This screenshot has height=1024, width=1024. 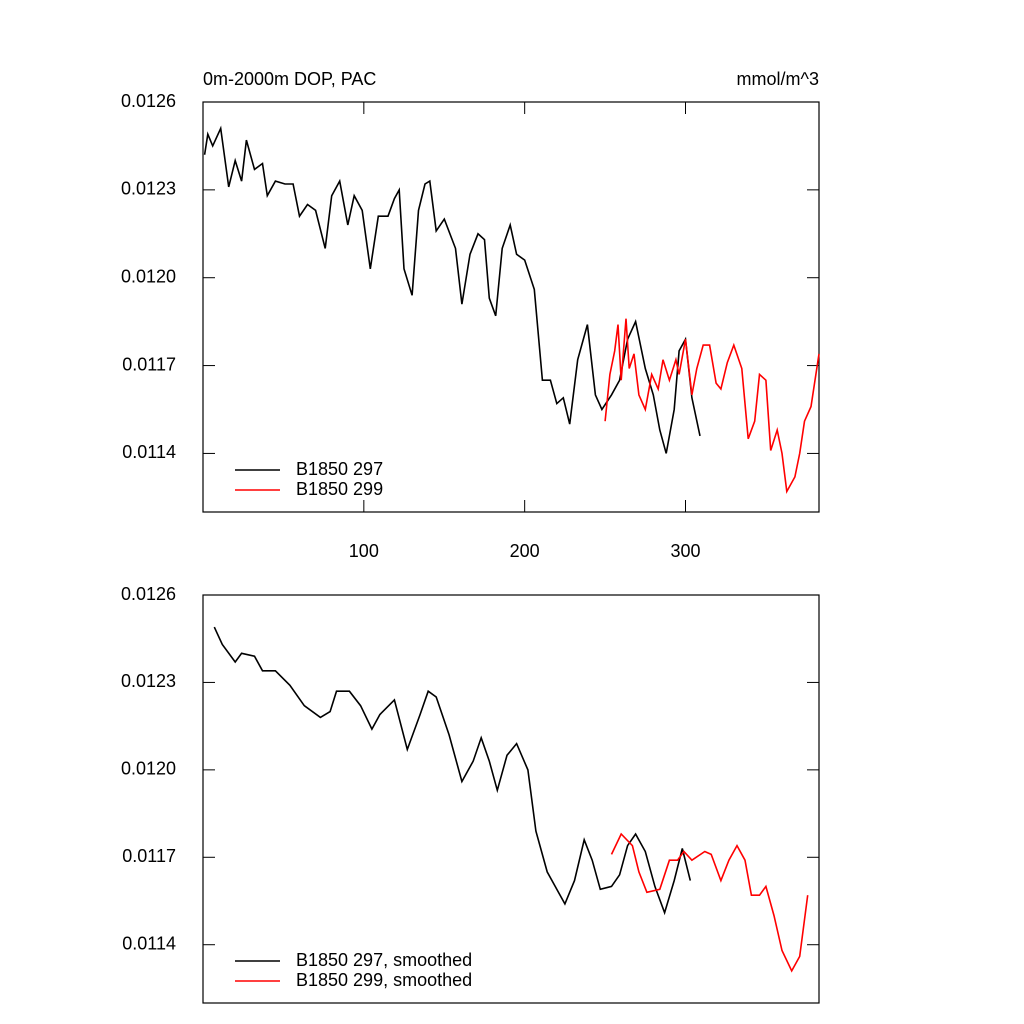 What do you see at coordinates (685, 551) in the screenshot?
I see `x-tick-label: 300` at bounding box center [685, 551].